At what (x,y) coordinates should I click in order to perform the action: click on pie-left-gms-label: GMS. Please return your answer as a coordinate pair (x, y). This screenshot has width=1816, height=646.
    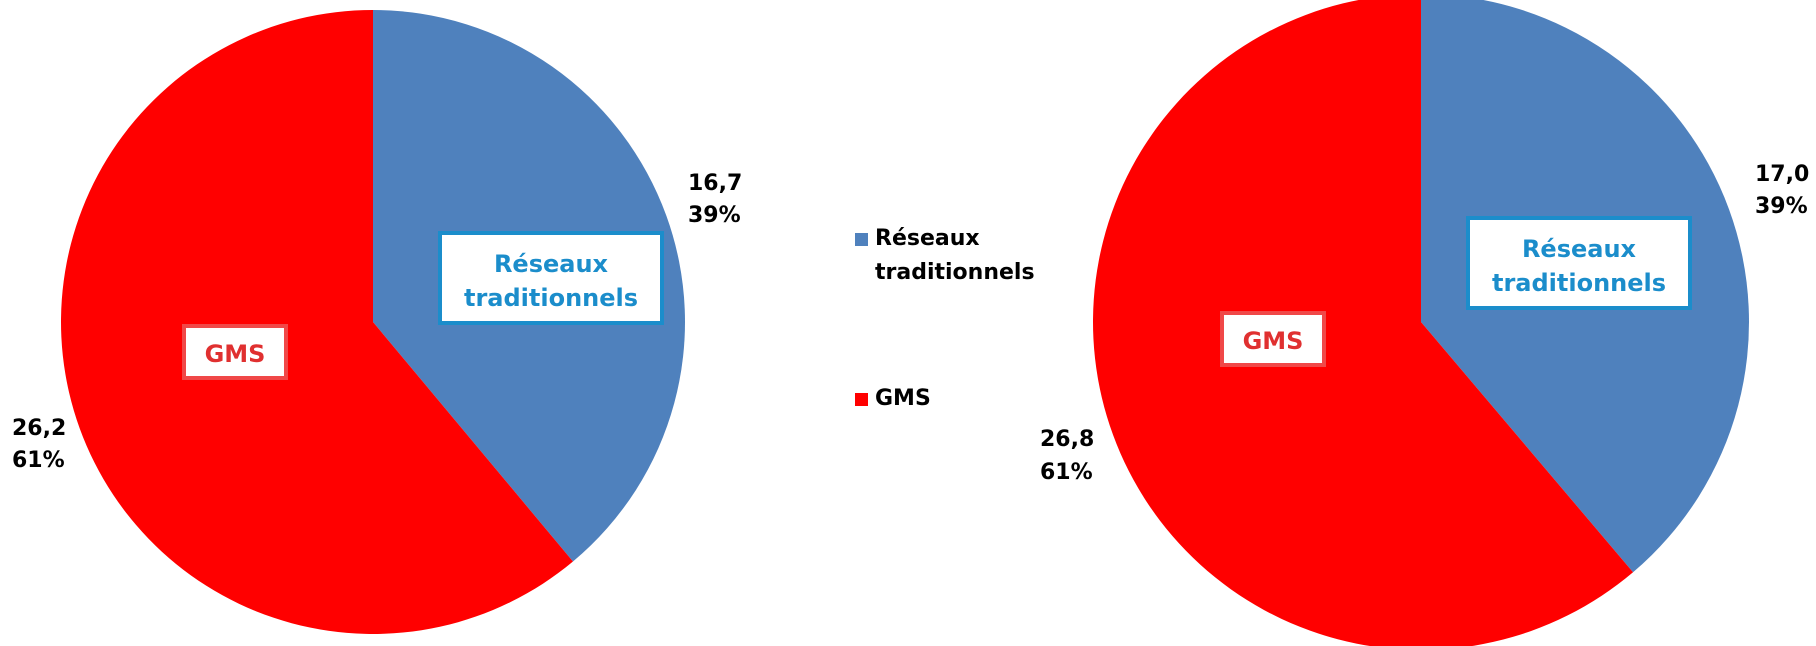
    Looking at the image, I should click on (235, 354).